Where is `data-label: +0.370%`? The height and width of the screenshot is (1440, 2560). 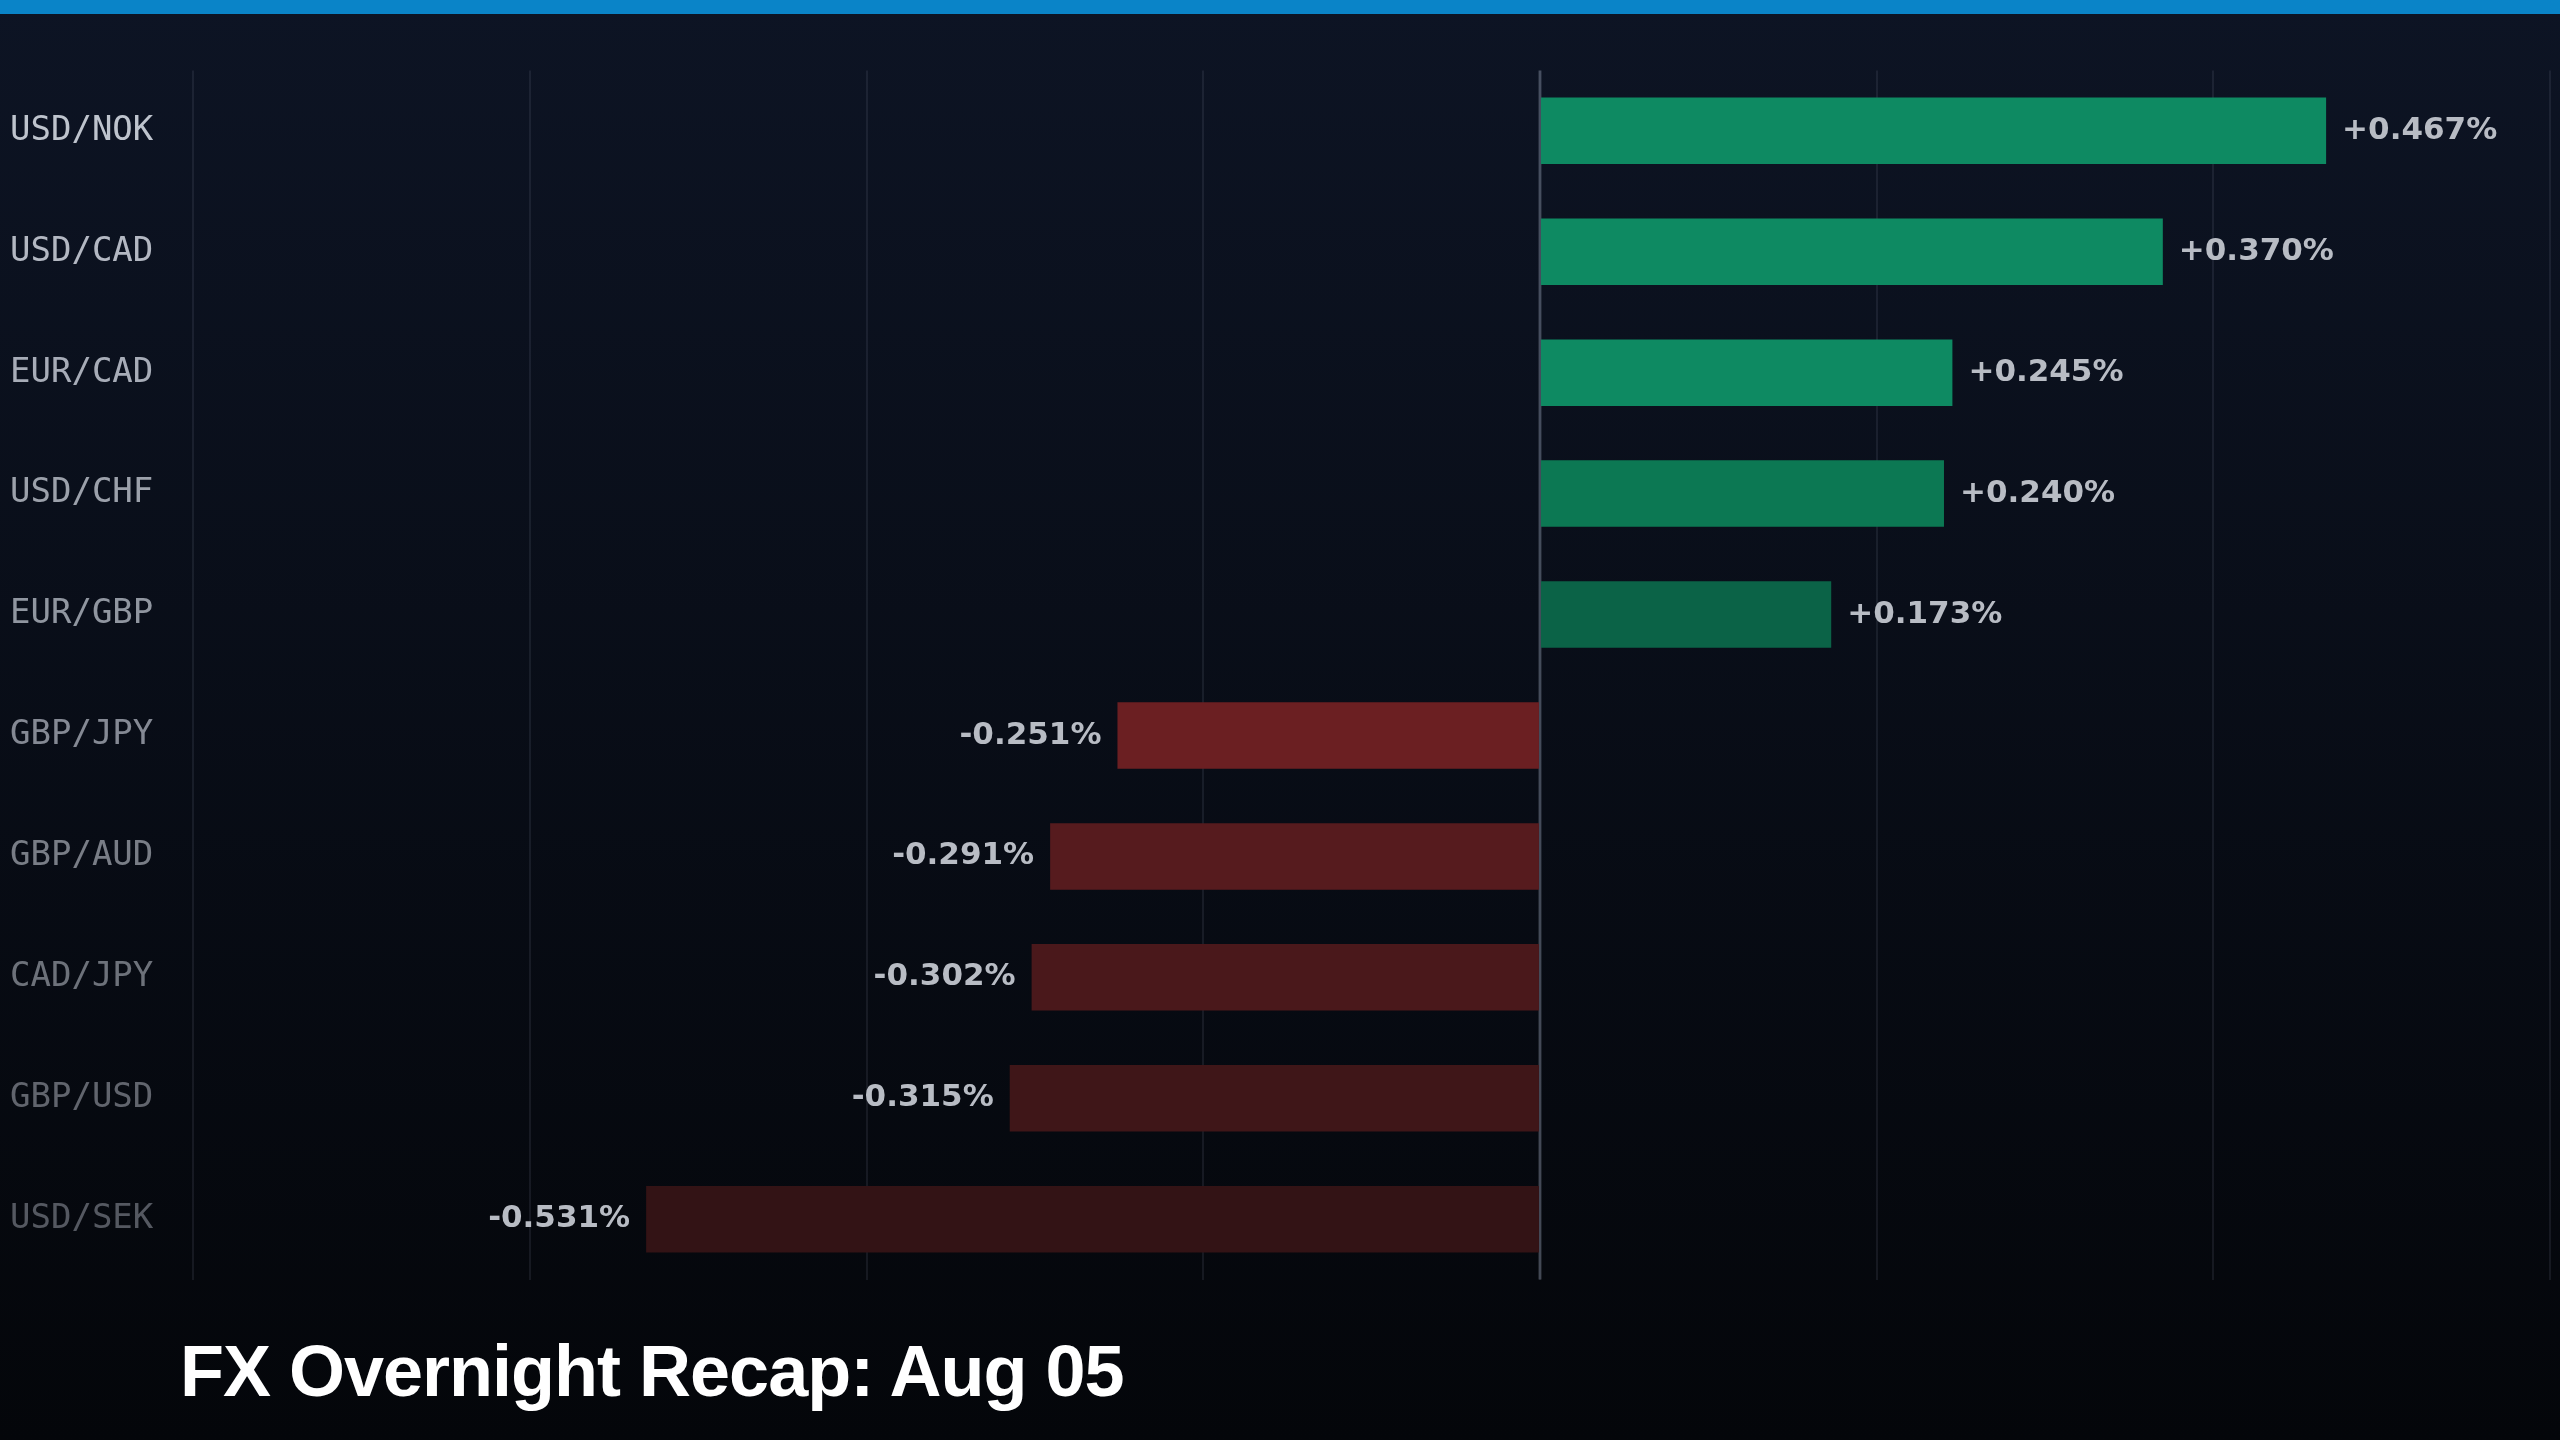 data-label: +0.370% is located at coordinates (2256, 248).